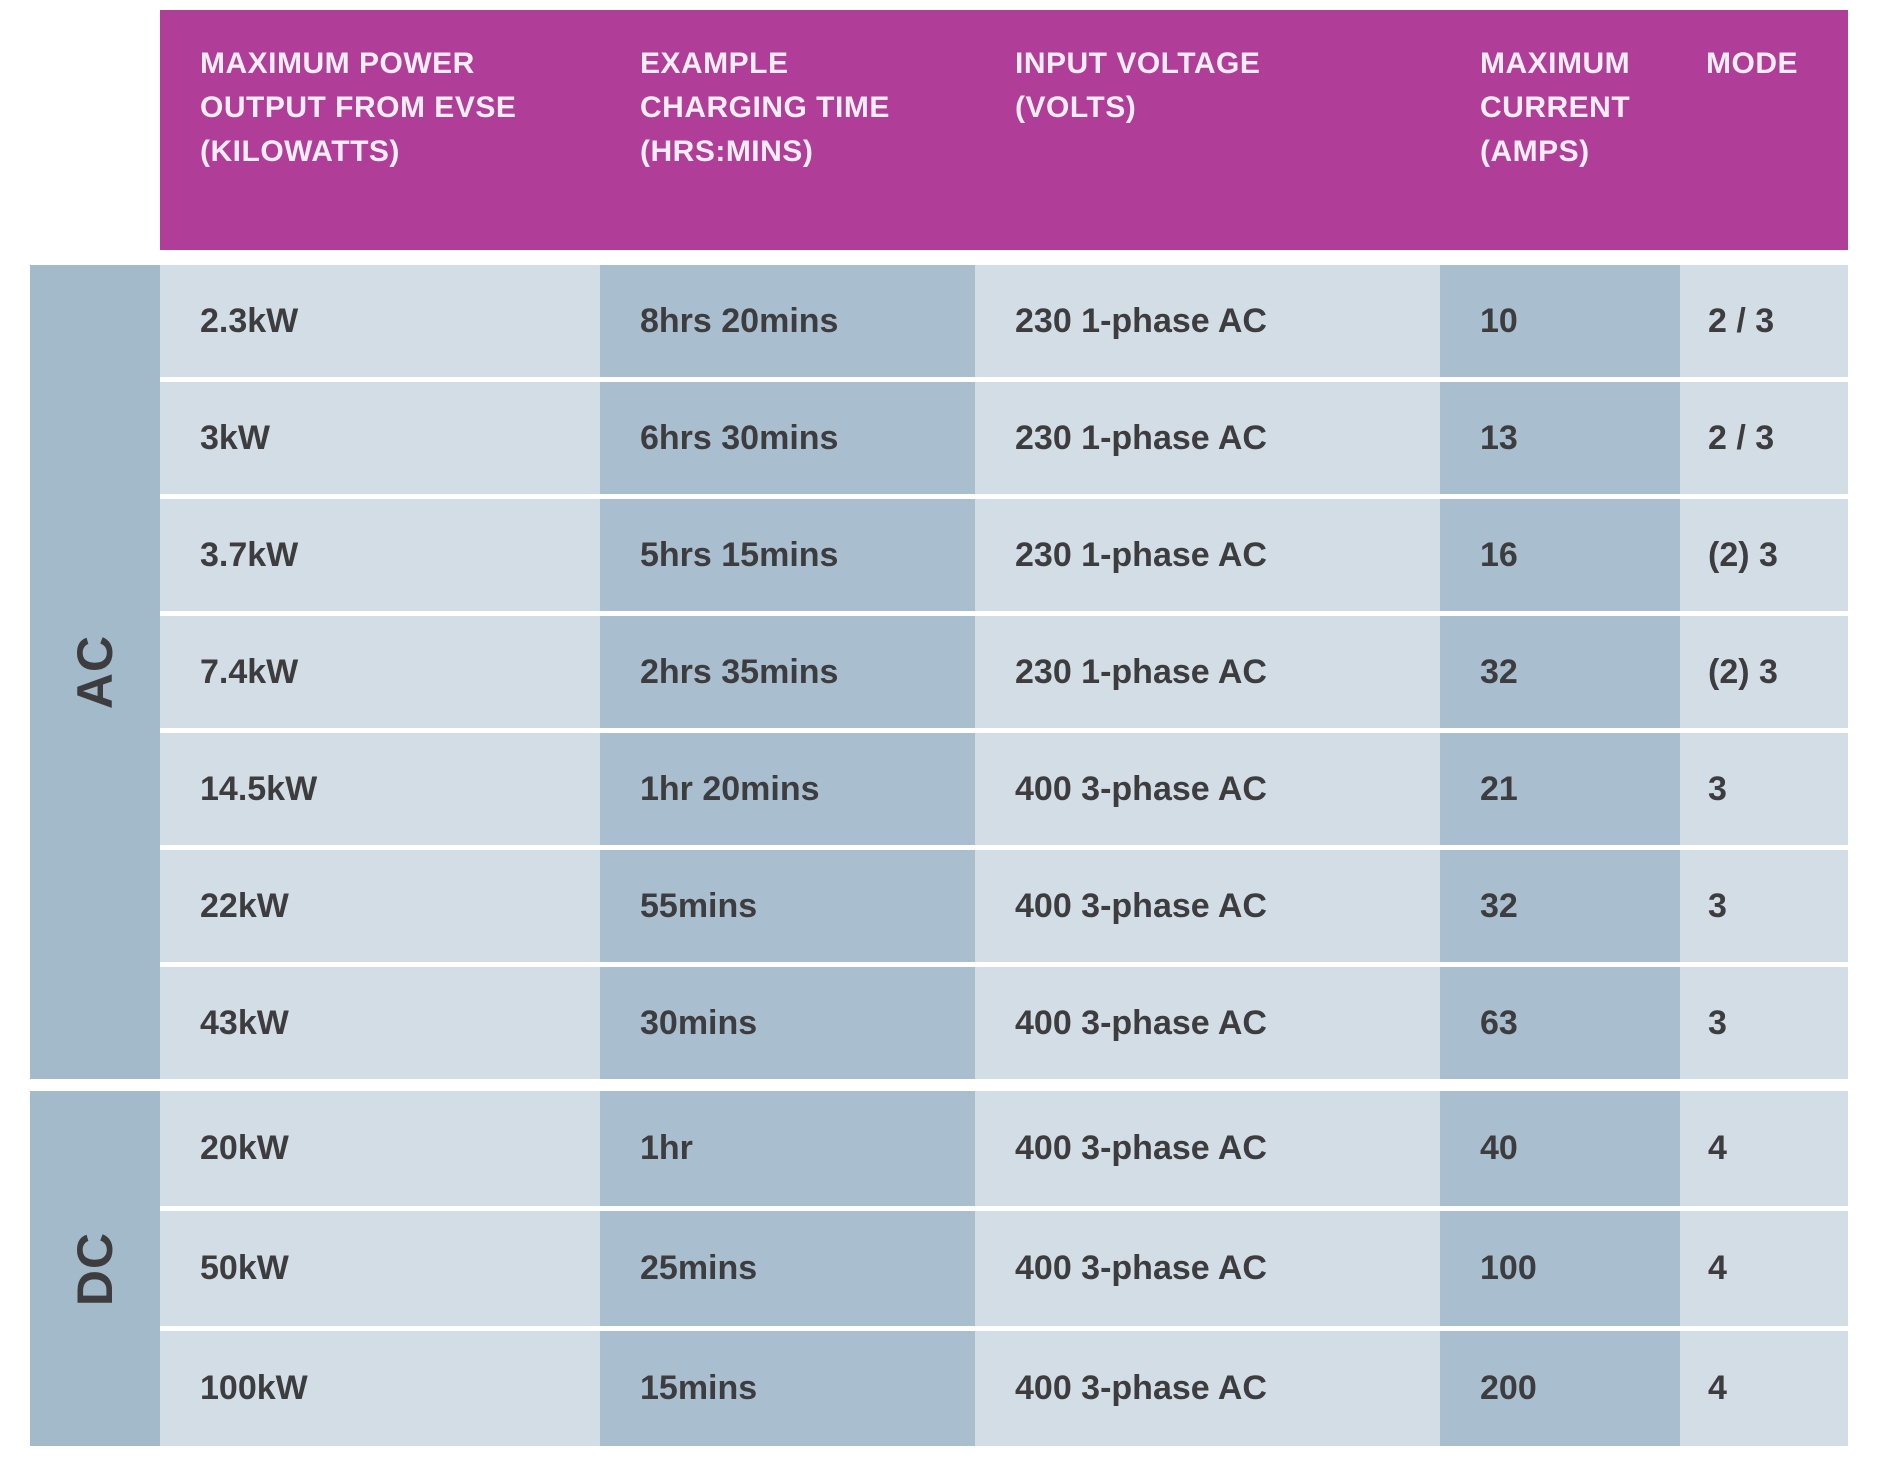 Image resolution: width=1880 pixels, height=1464 pixels. What do you see at coordinates (787, 438) in the screenshot?
I see `cell-time: 6hrs 30mins` at bounding box center [787, 438].